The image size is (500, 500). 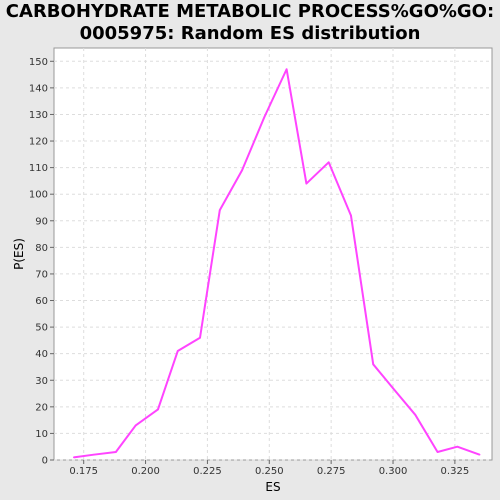 I want to click on y-tick-label: 110, so click(x=38, y=168).